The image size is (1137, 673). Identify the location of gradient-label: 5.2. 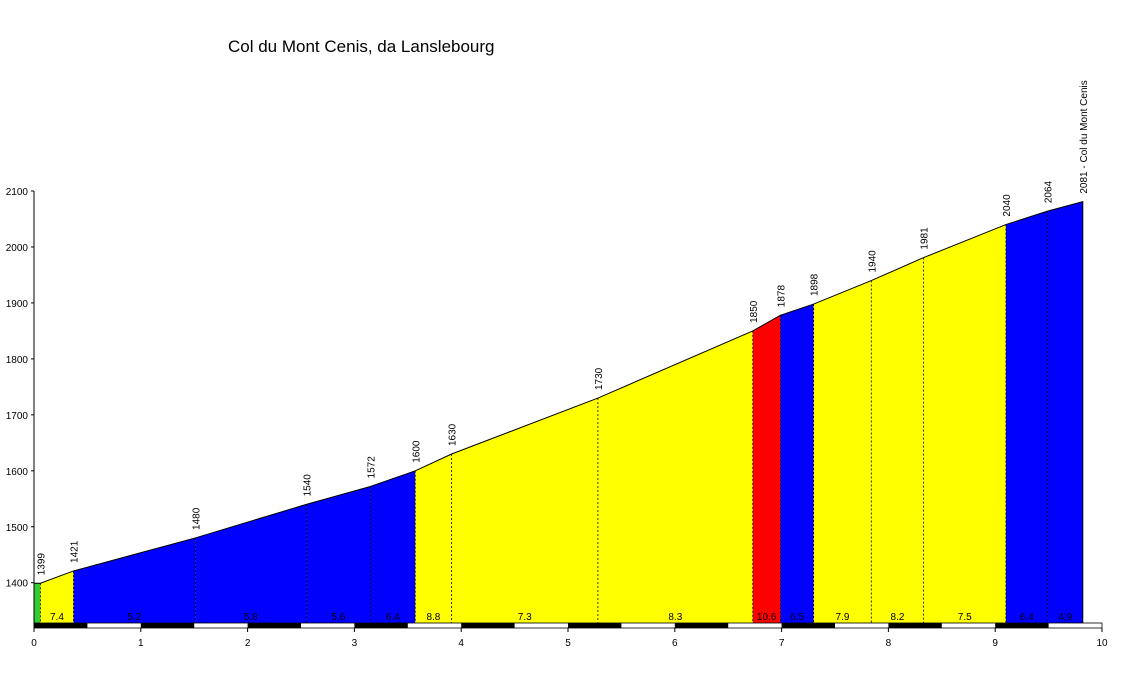
(134, 617).